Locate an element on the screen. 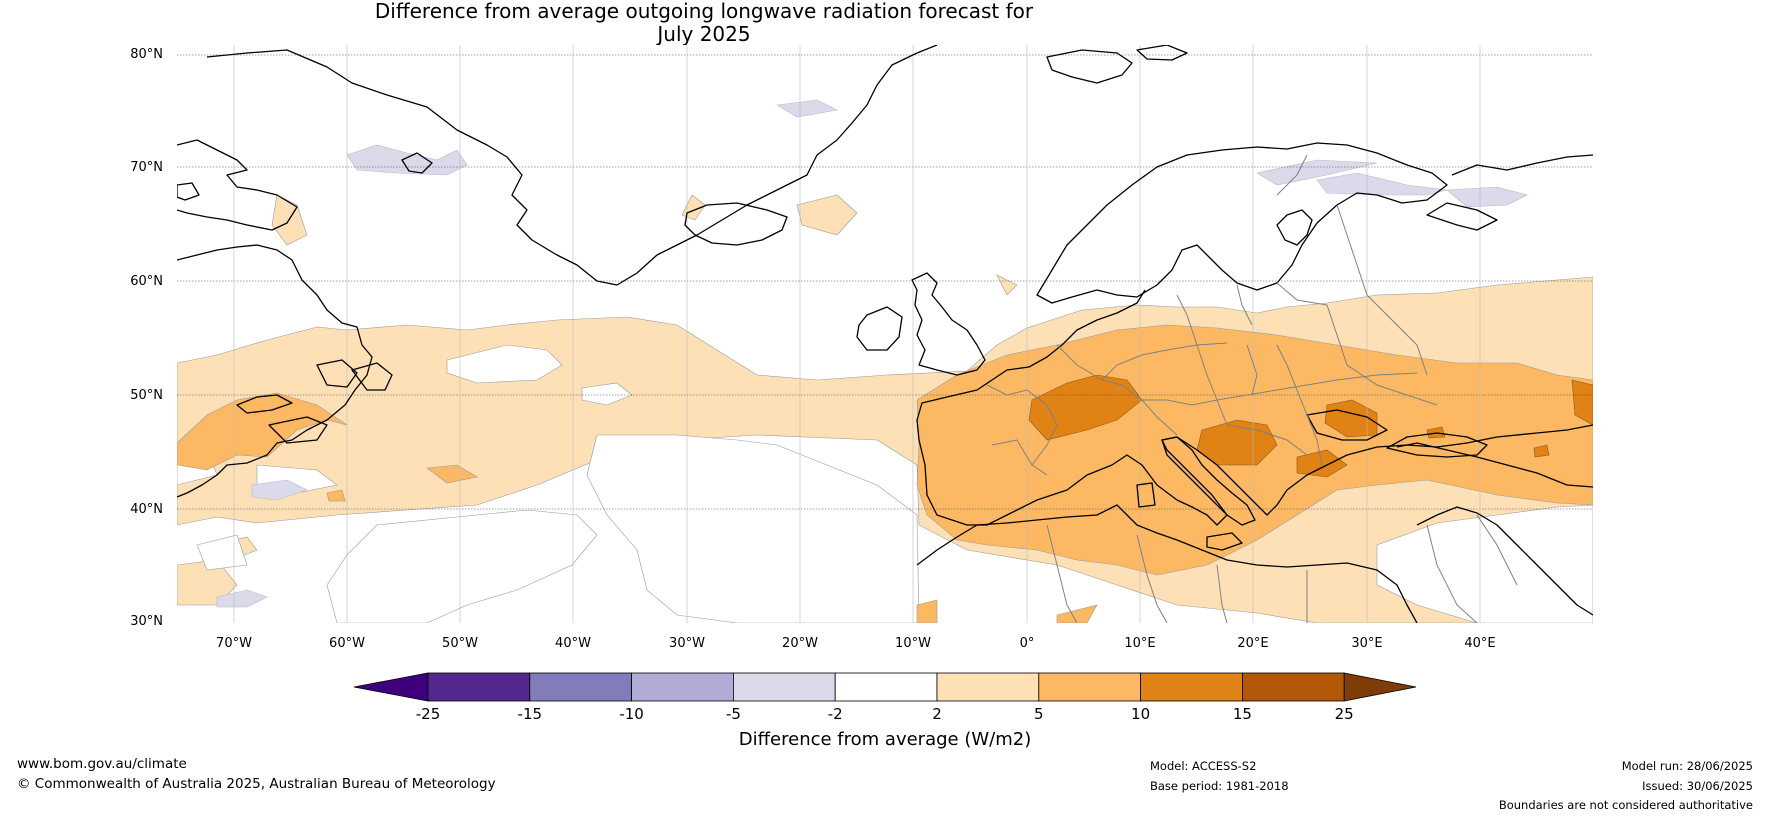 Image resolution: width=1770 pixels, height=816 pixels. lon-label-10e: 10°E is located at coordinates (1140, 643).